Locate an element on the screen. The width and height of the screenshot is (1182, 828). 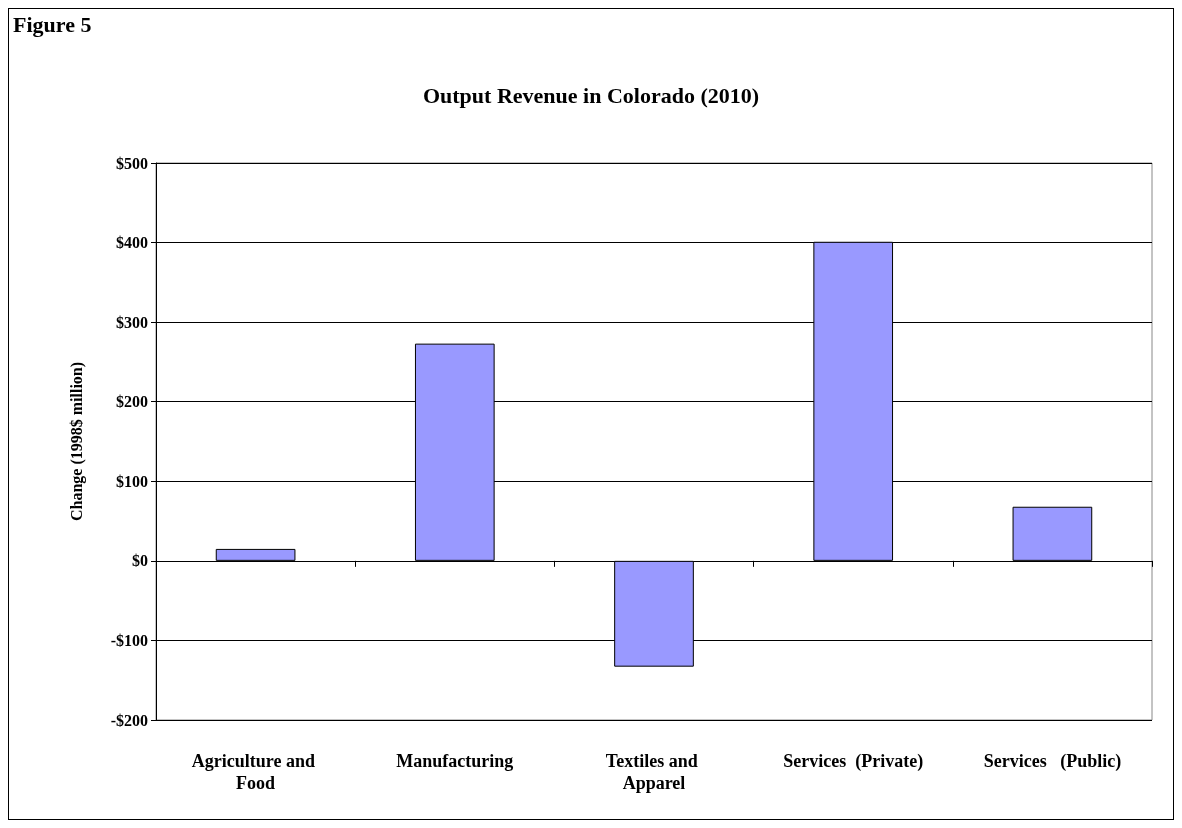
y-tick-label: $200 is located at coordinates (132, 402).